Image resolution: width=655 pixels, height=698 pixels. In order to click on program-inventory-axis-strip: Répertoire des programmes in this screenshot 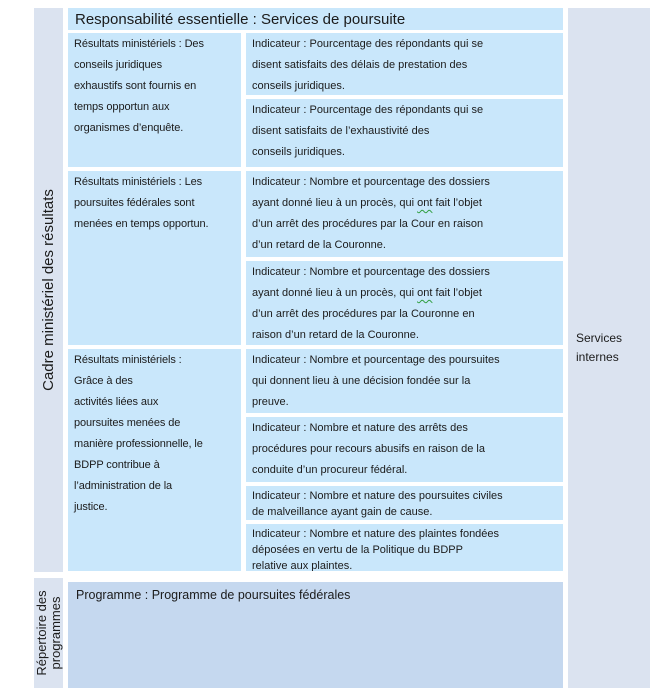, I will do `click(48, 633)`.